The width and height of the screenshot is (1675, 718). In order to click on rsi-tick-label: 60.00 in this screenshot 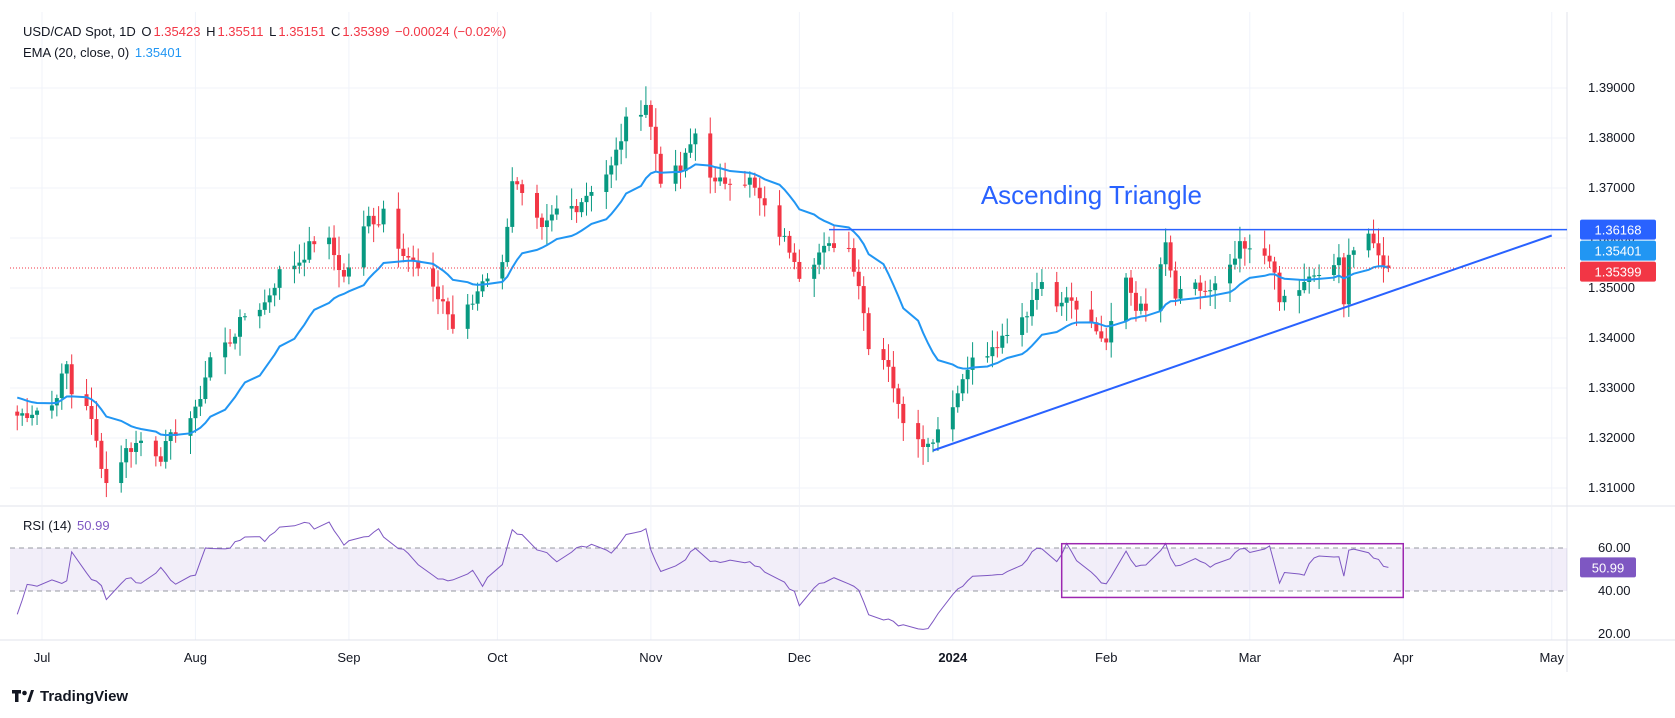, I will do `click(1614, 547)`.